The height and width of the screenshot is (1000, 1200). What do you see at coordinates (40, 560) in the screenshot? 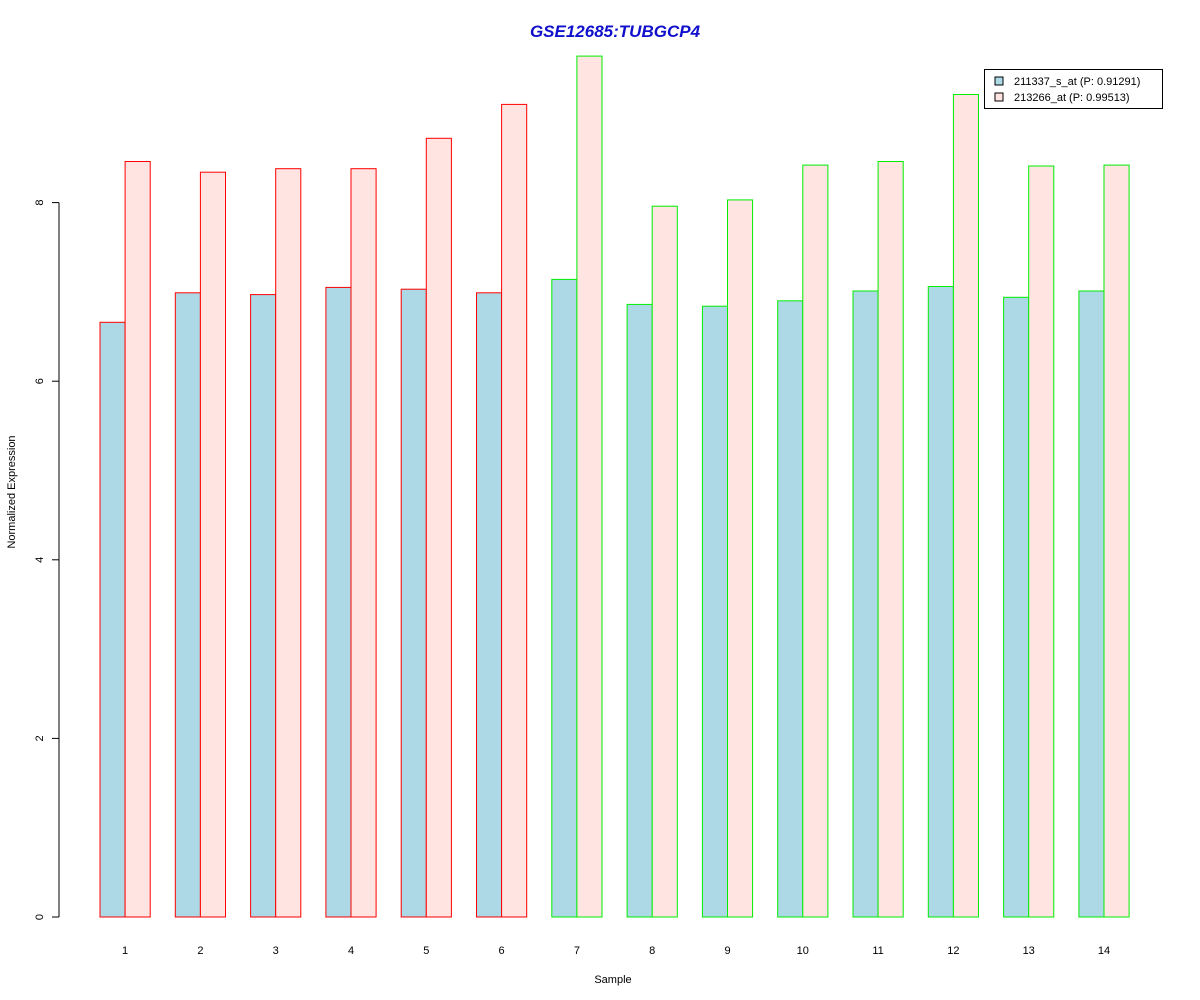
I see `y-tick-label: 4` at bounding box center [40, 560].